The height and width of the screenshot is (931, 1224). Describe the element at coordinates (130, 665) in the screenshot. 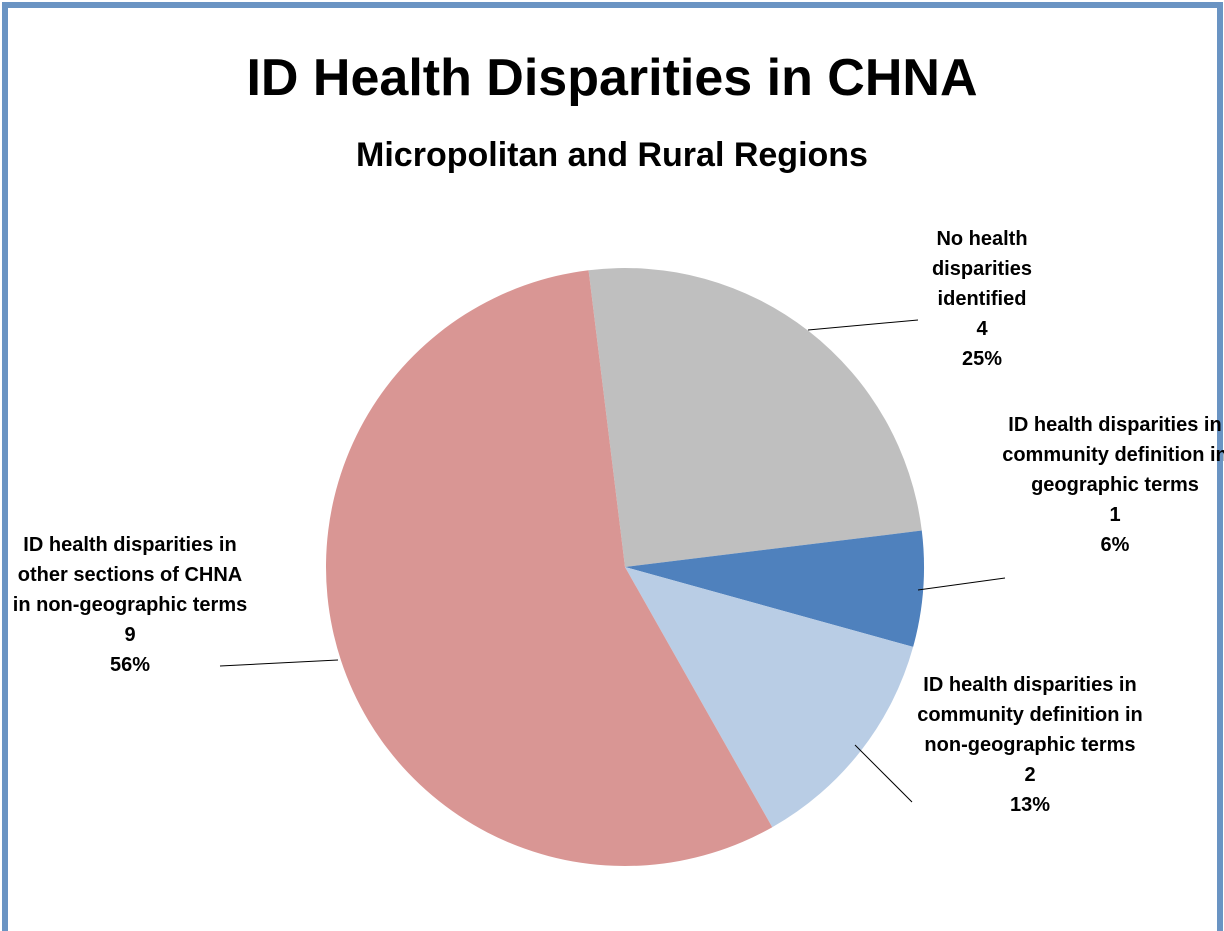

I see `slice-percent: 56%` at that location.